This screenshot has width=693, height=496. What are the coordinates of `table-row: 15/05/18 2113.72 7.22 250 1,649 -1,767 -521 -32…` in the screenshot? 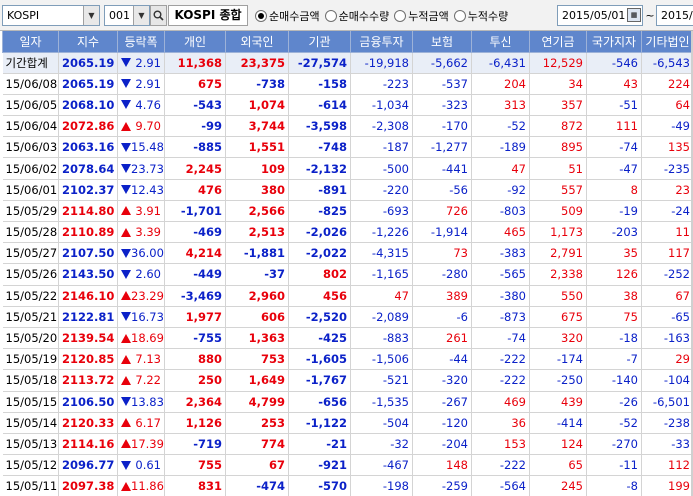 It's located at (347, 380).